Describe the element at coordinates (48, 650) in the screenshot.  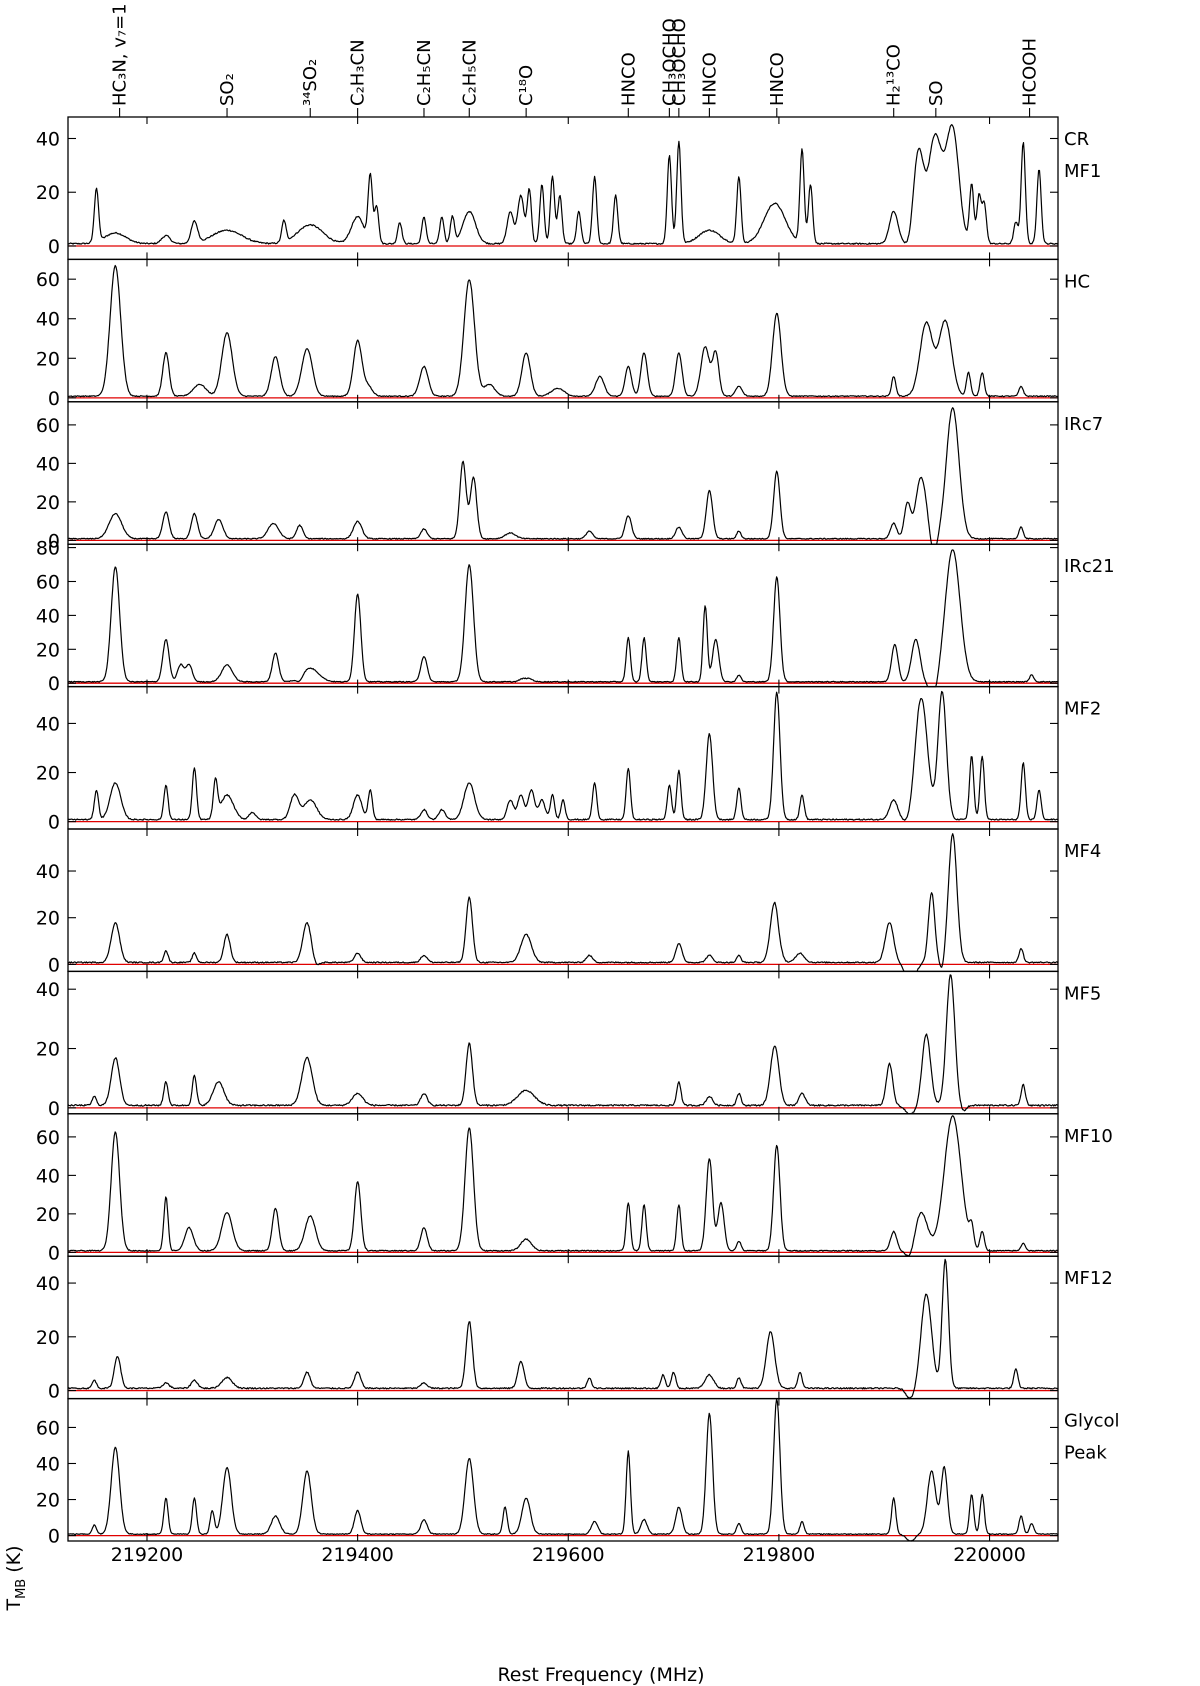
I see `y-tick-label-3-1: 20` at that location.